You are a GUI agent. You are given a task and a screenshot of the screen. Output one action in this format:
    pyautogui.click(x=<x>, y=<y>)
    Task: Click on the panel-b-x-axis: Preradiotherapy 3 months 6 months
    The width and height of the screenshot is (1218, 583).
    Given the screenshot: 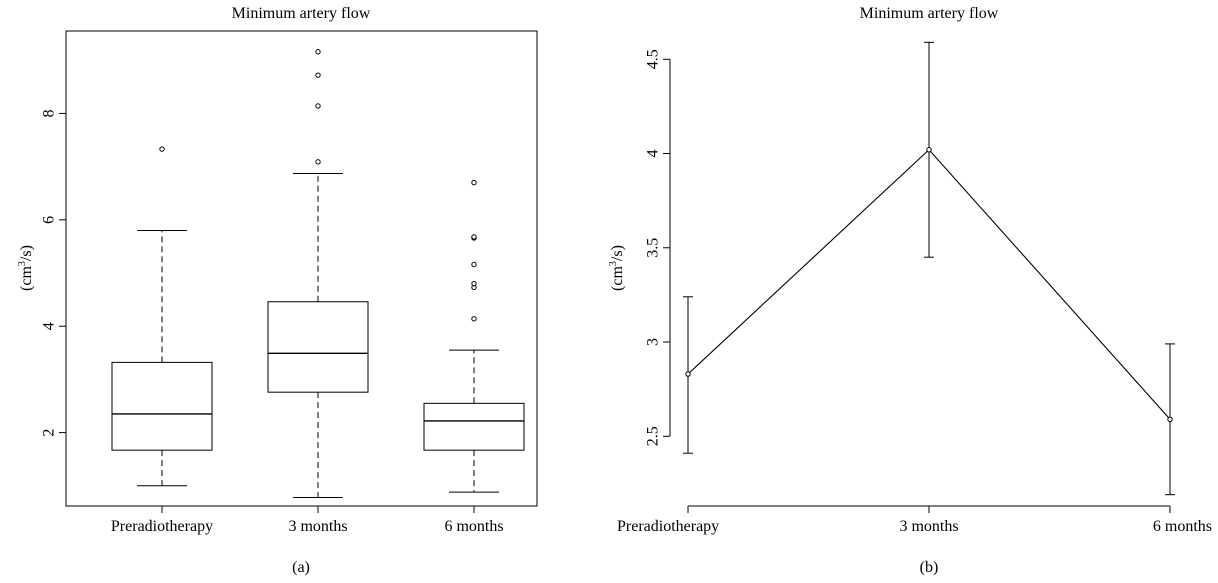 What is the action you would take?
    pyautogui.click(x=914, y=520)
    